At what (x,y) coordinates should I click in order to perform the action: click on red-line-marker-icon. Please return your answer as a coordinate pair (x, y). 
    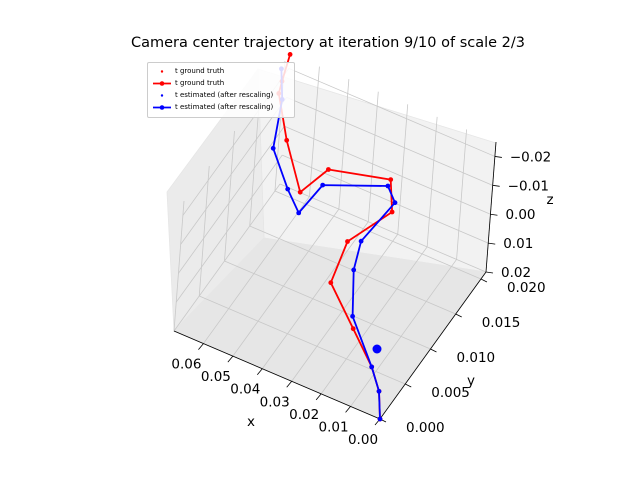
    Looking at the image, I should click on (162, 83).